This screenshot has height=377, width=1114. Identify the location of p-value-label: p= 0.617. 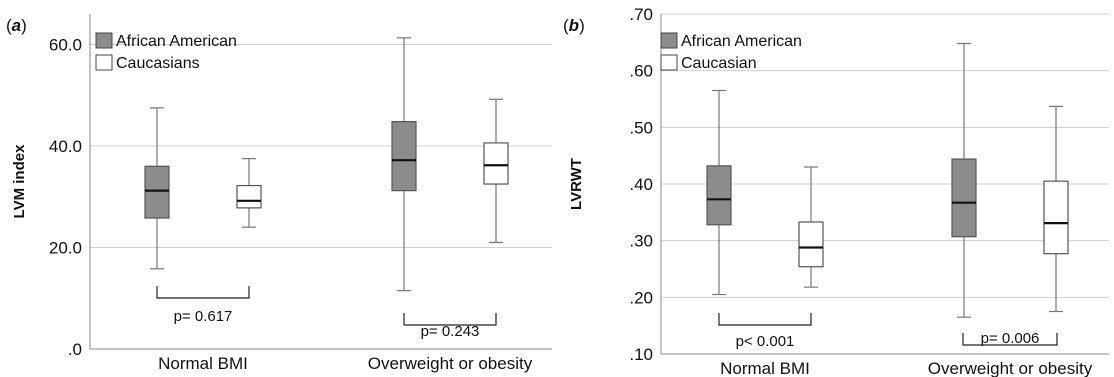
(203, 316).